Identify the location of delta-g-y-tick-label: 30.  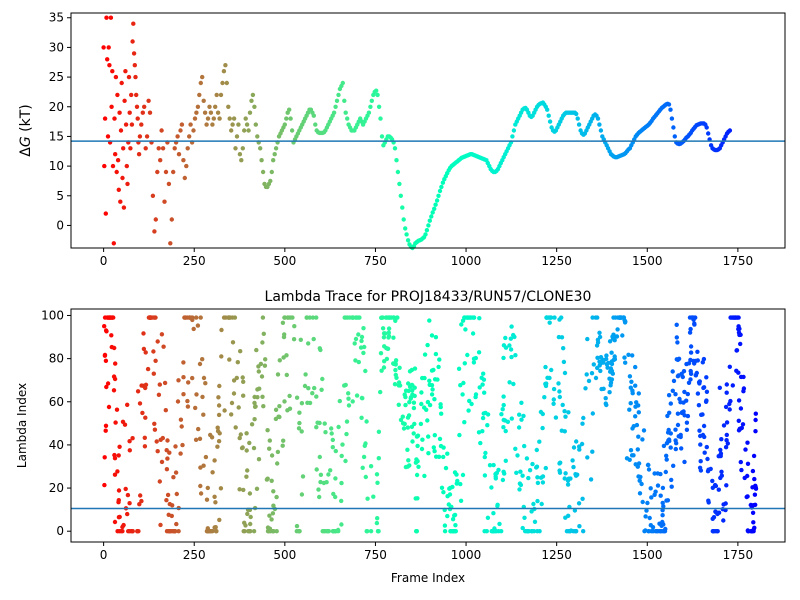
(56, 47).